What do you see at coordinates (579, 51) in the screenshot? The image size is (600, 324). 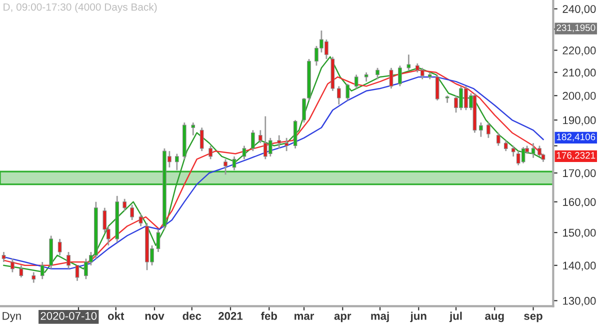 I see `y-tick-label: 220,00` at bounding box center [579, 51].